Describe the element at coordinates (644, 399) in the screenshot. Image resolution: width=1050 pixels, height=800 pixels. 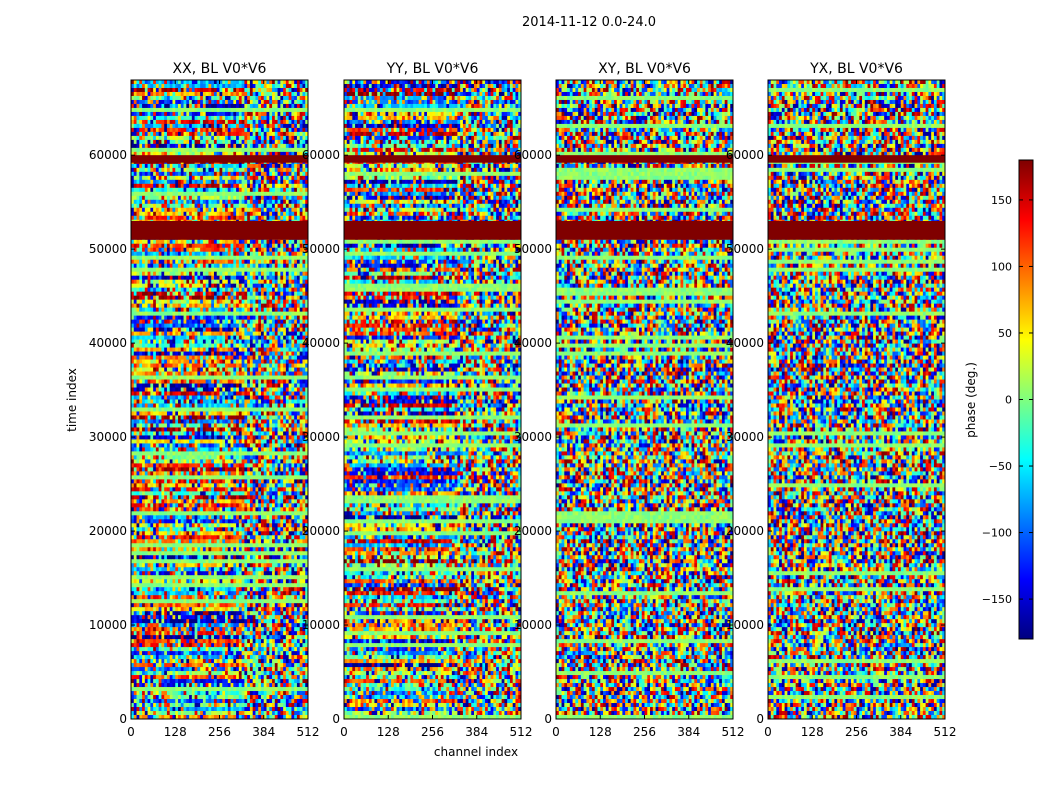
I see `phase-image-xy` at that location.